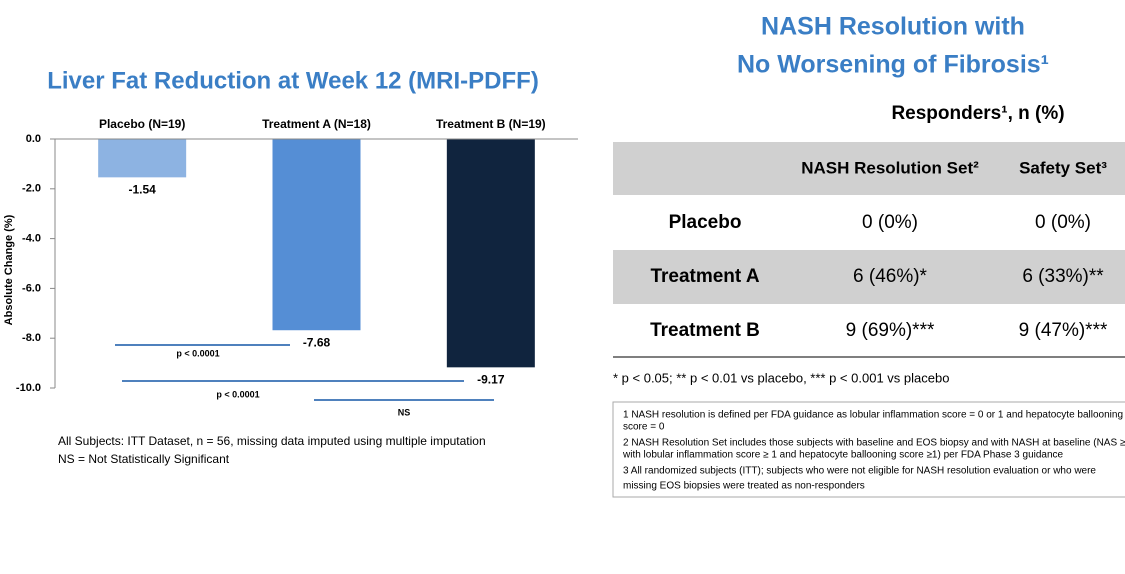 The height and width of the screenshot is (574, 1125). I want to click on note-line: score = 0, so click(644, 427).